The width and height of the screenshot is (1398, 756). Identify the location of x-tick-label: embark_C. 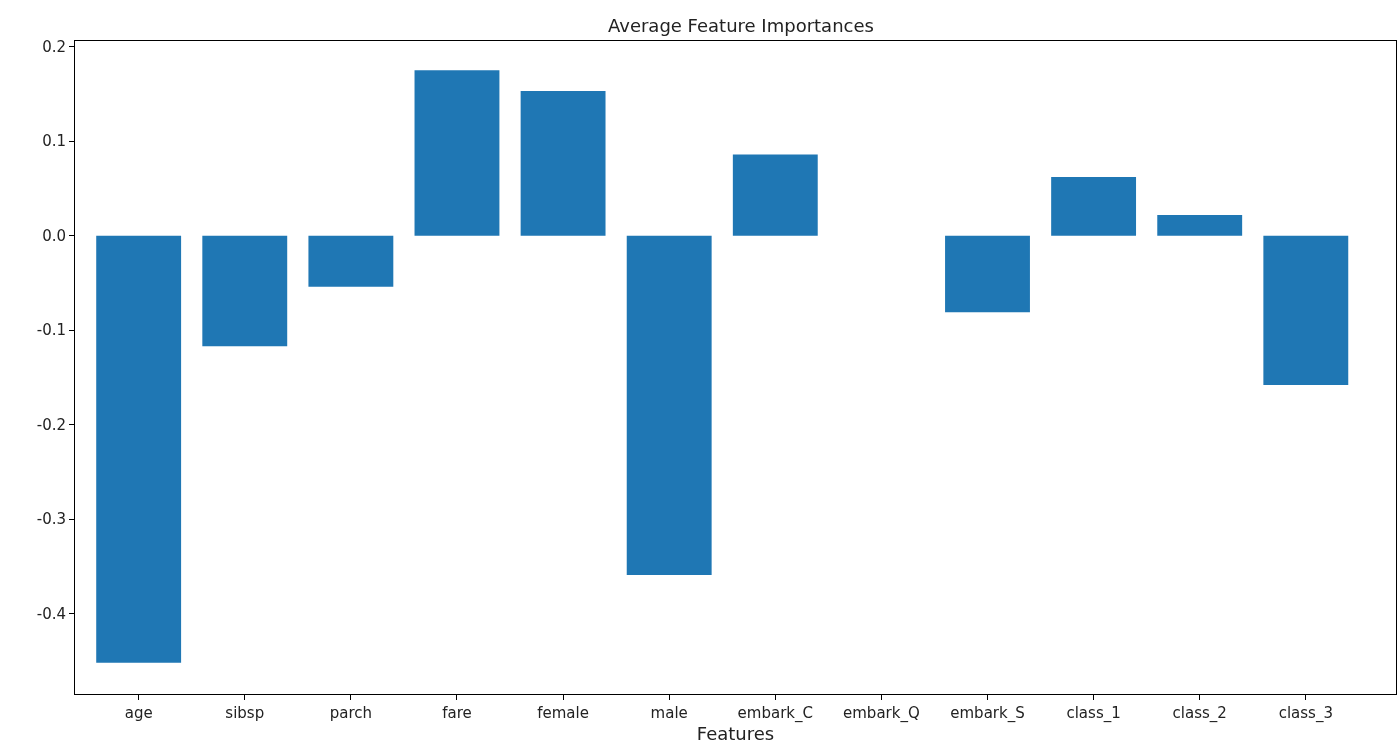
(775, 713).